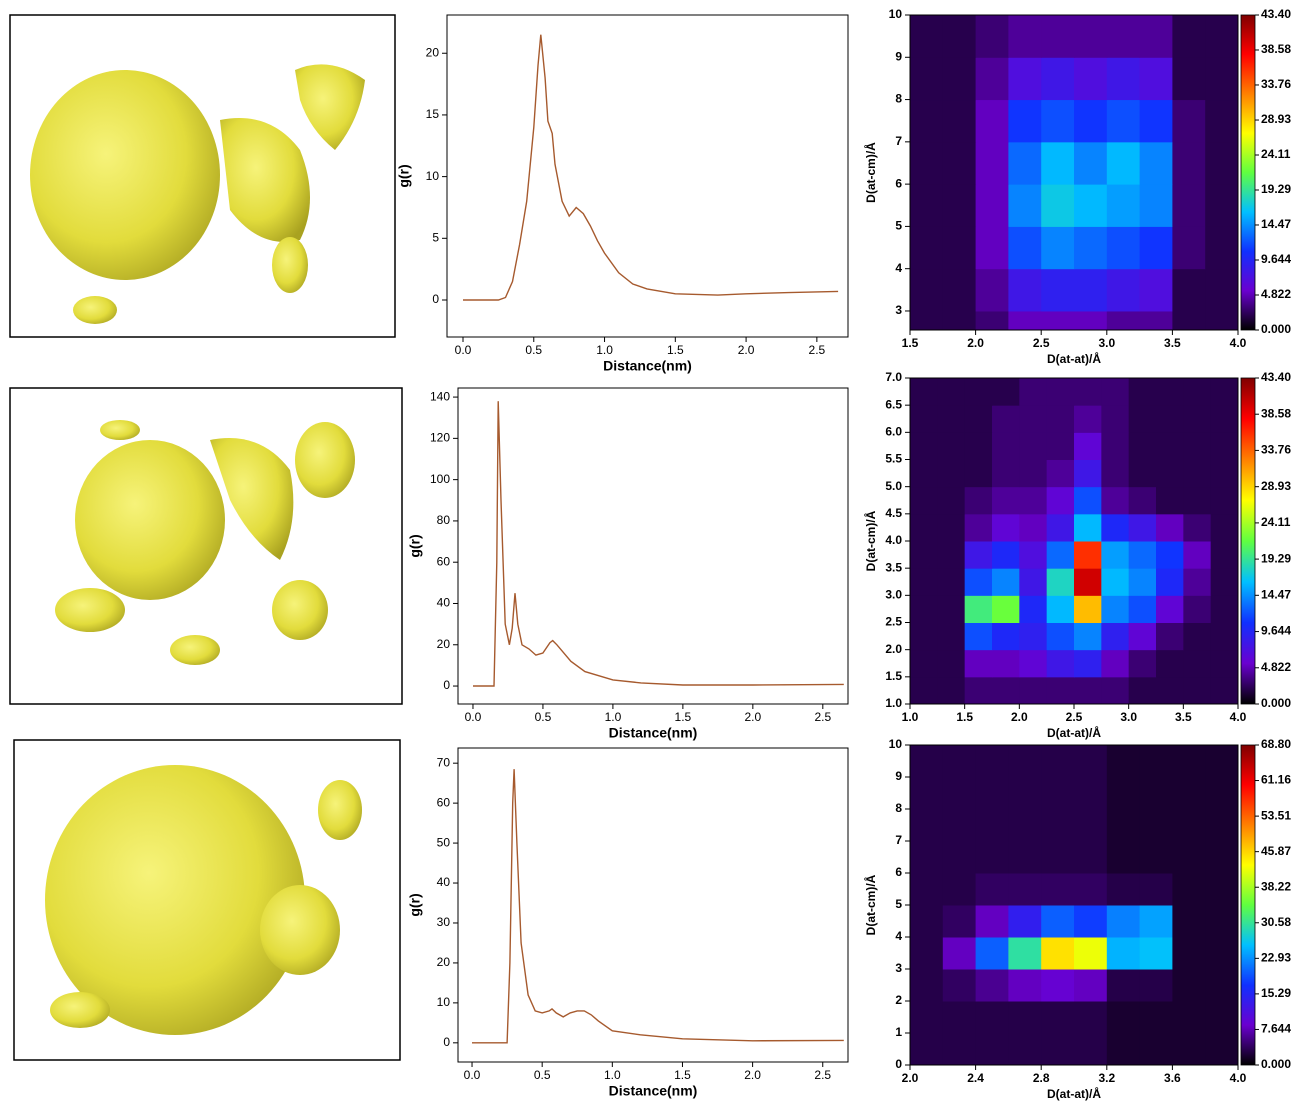 The width and height of the screenshot is (1309, 1105). Describe the element at coordinates (898, 936) in the screenshot. I see `y-tick-label: 4` at that location.